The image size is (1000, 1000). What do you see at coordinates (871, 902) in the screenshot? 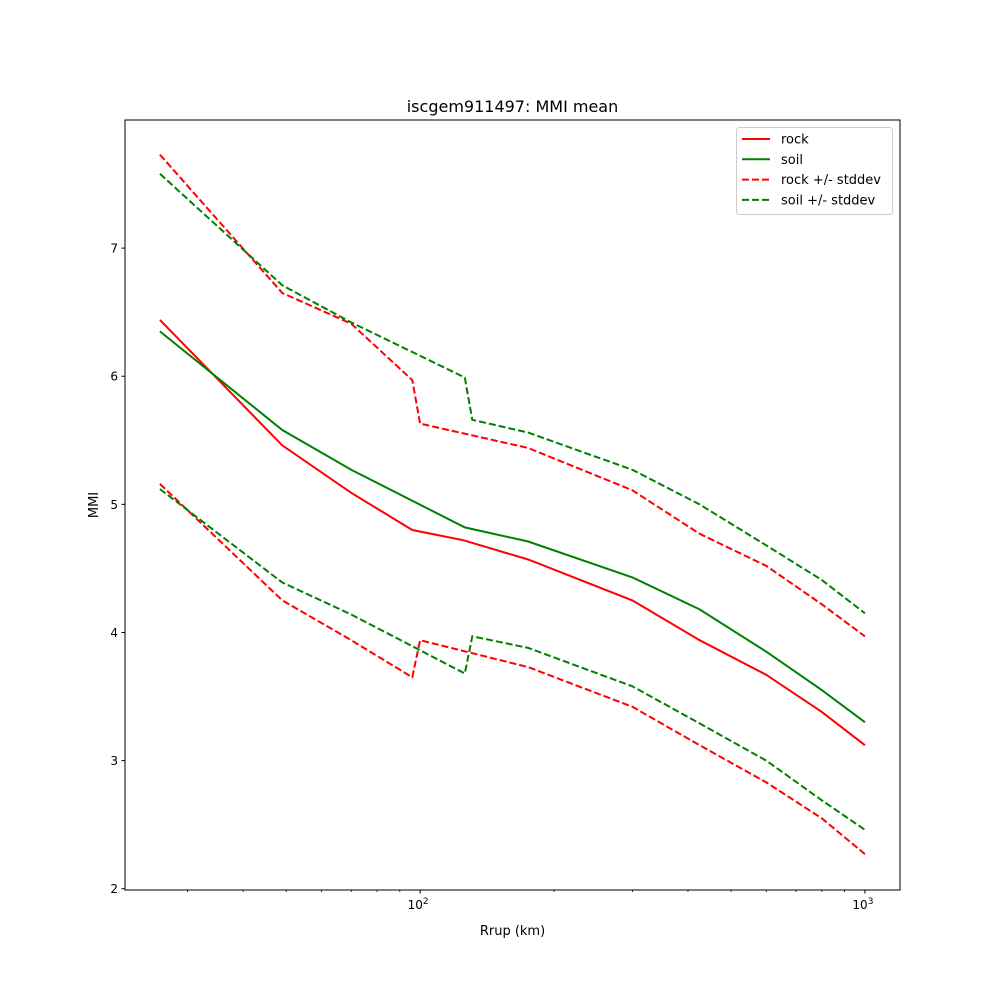
I see `x-tick-exp: 3` at bounding box center [871, 902].